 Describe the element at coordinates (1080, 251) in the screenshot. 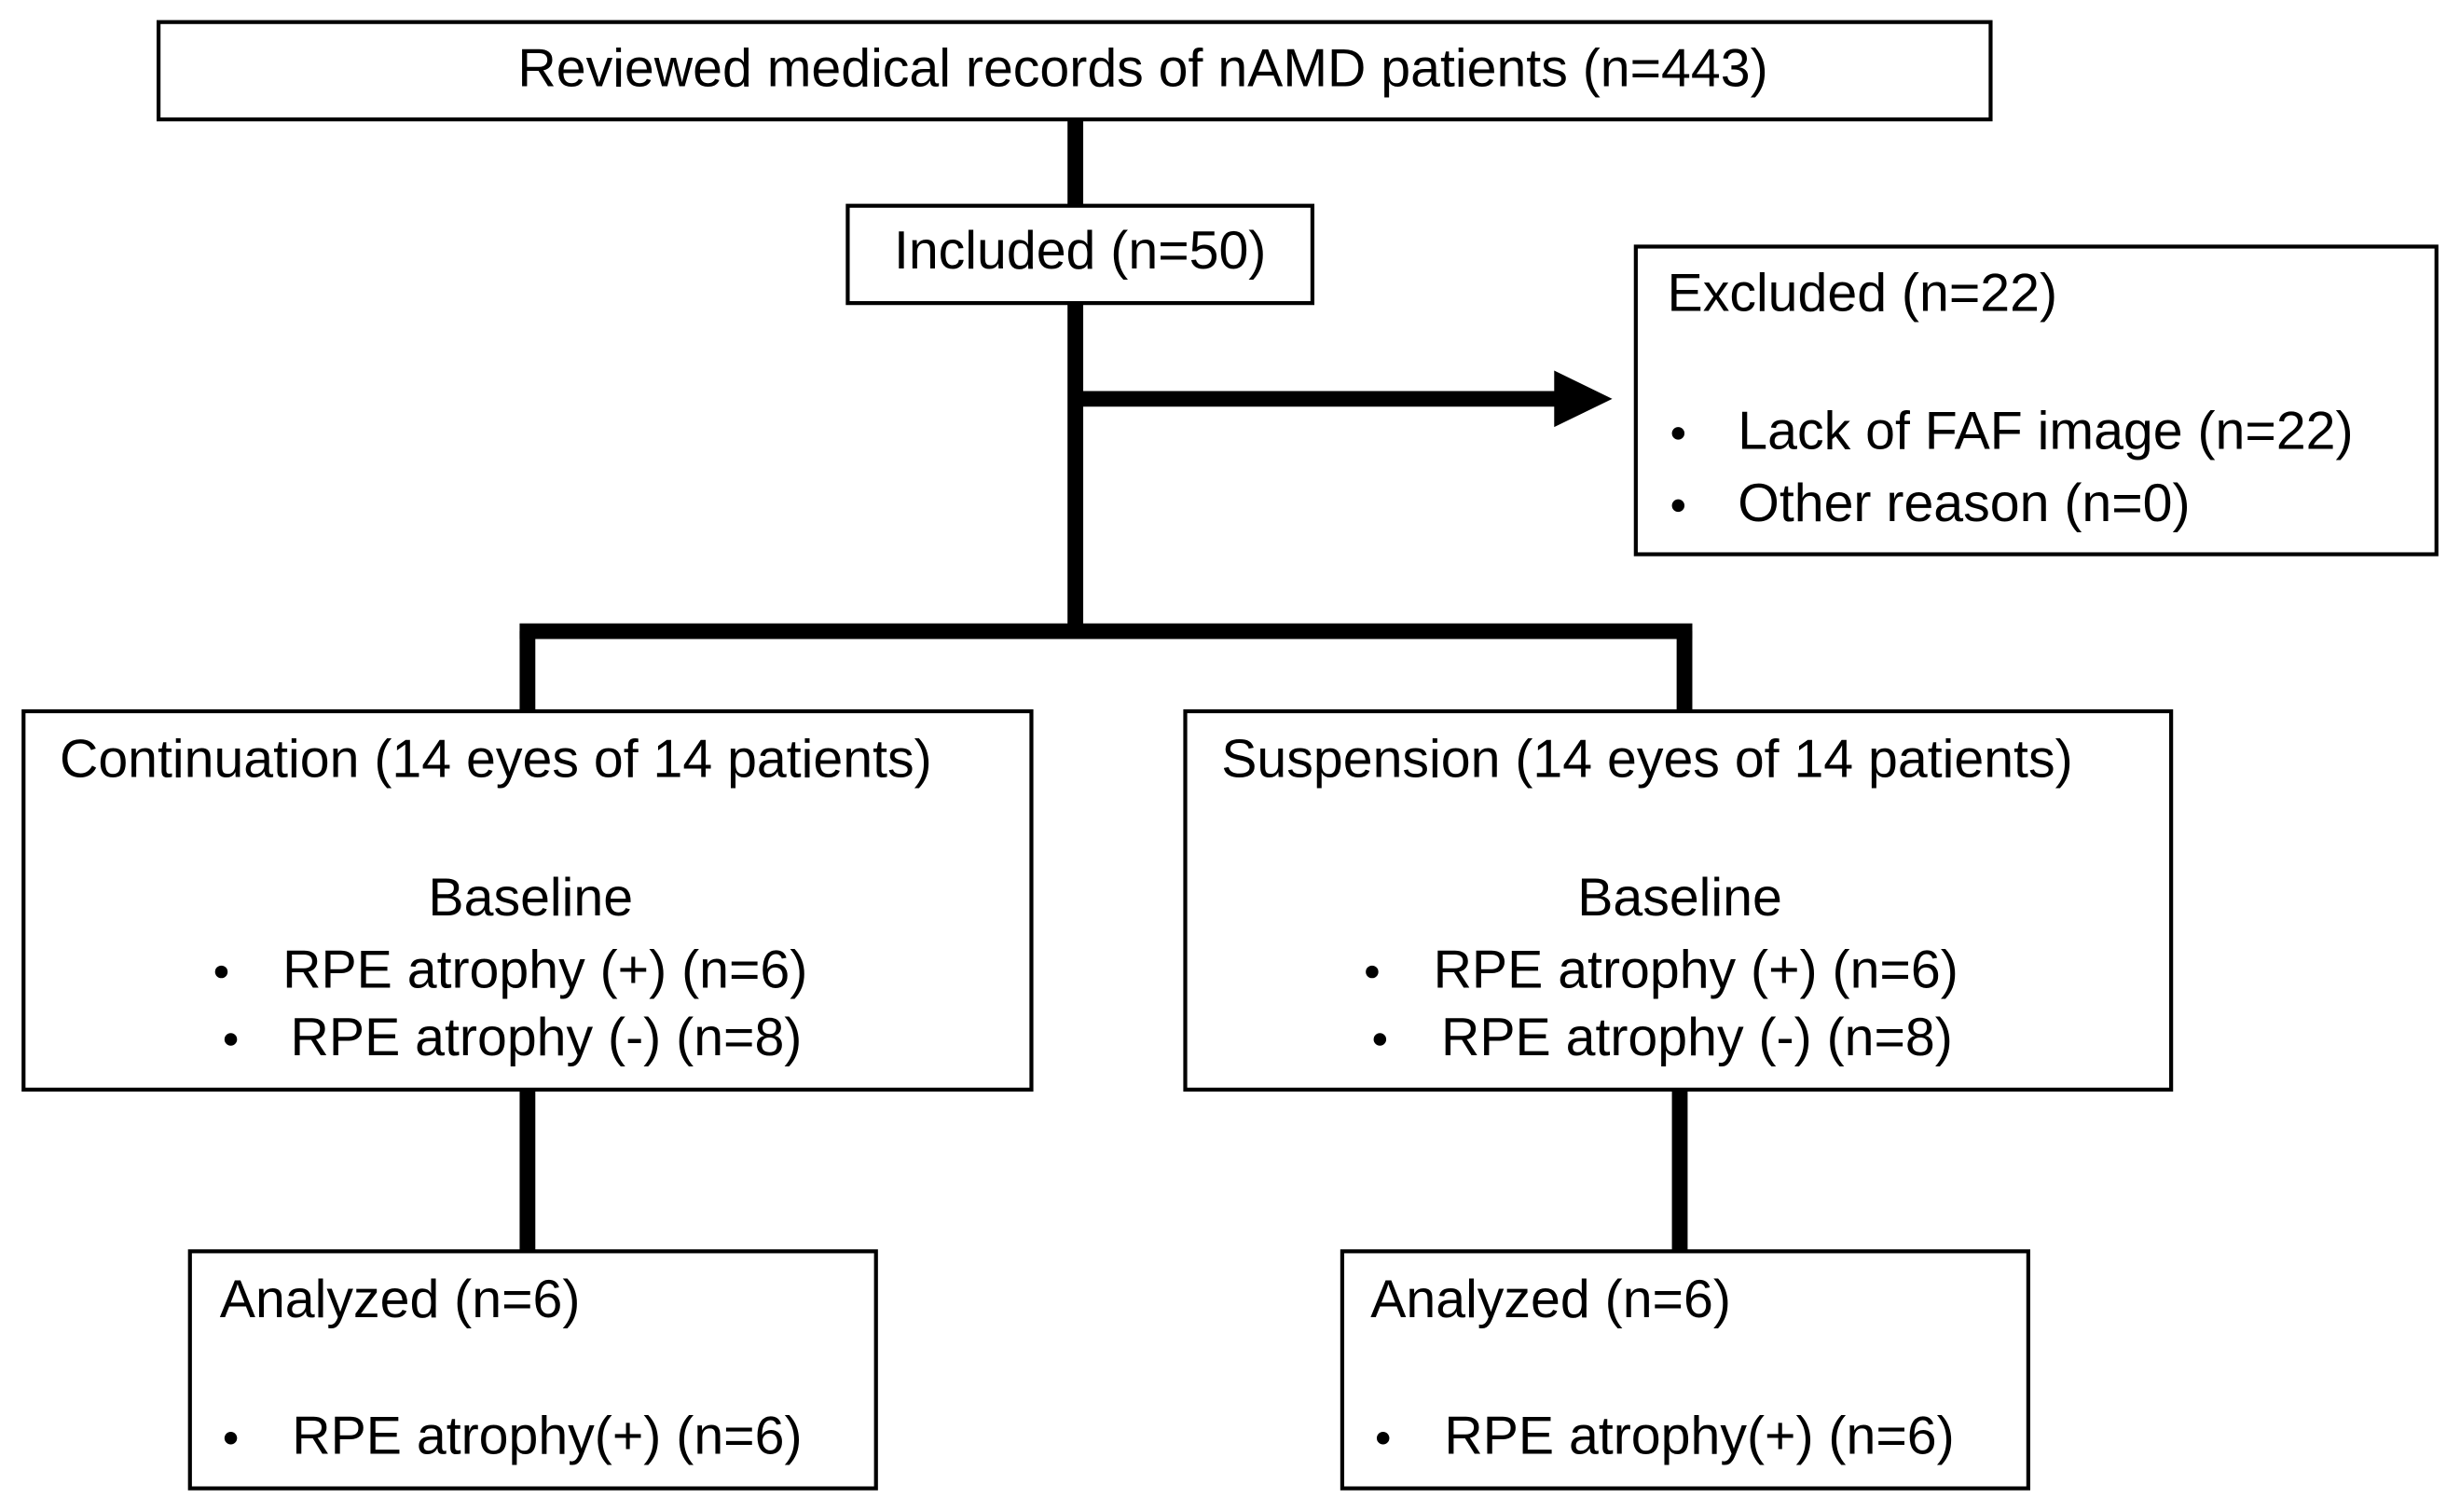

I see `box-title: Included (n=50)` at that location.